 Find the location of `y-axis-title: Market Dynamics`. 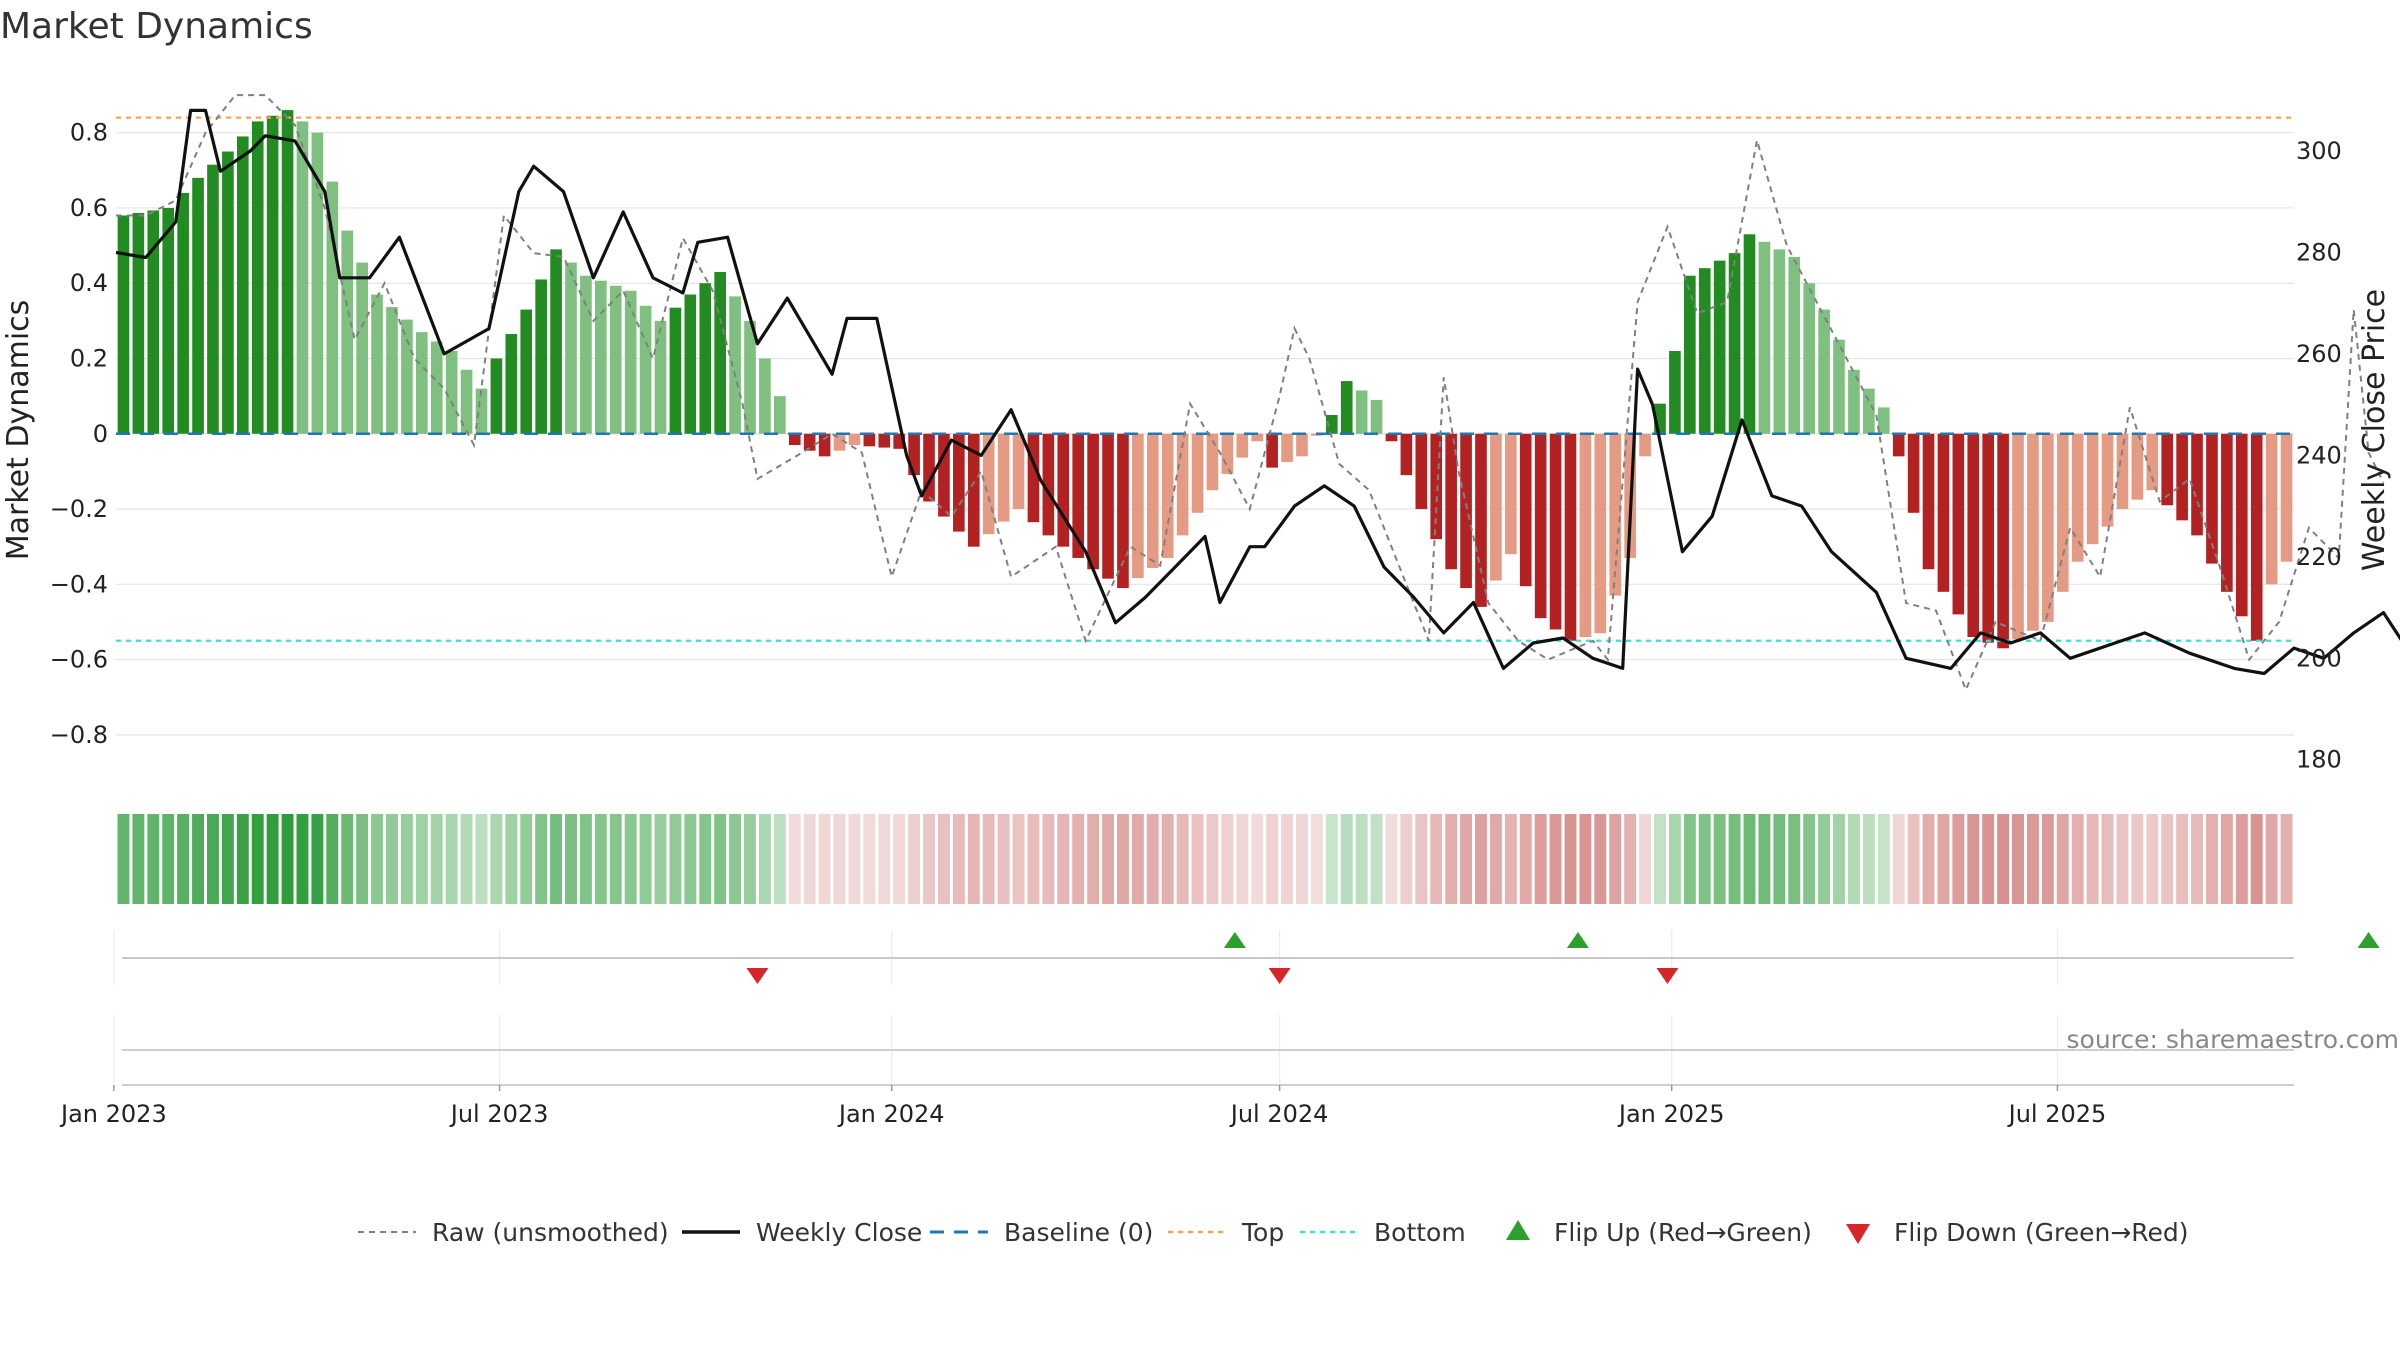

y-axis-title: Market Dynamics is located at coordinates (18, 430).